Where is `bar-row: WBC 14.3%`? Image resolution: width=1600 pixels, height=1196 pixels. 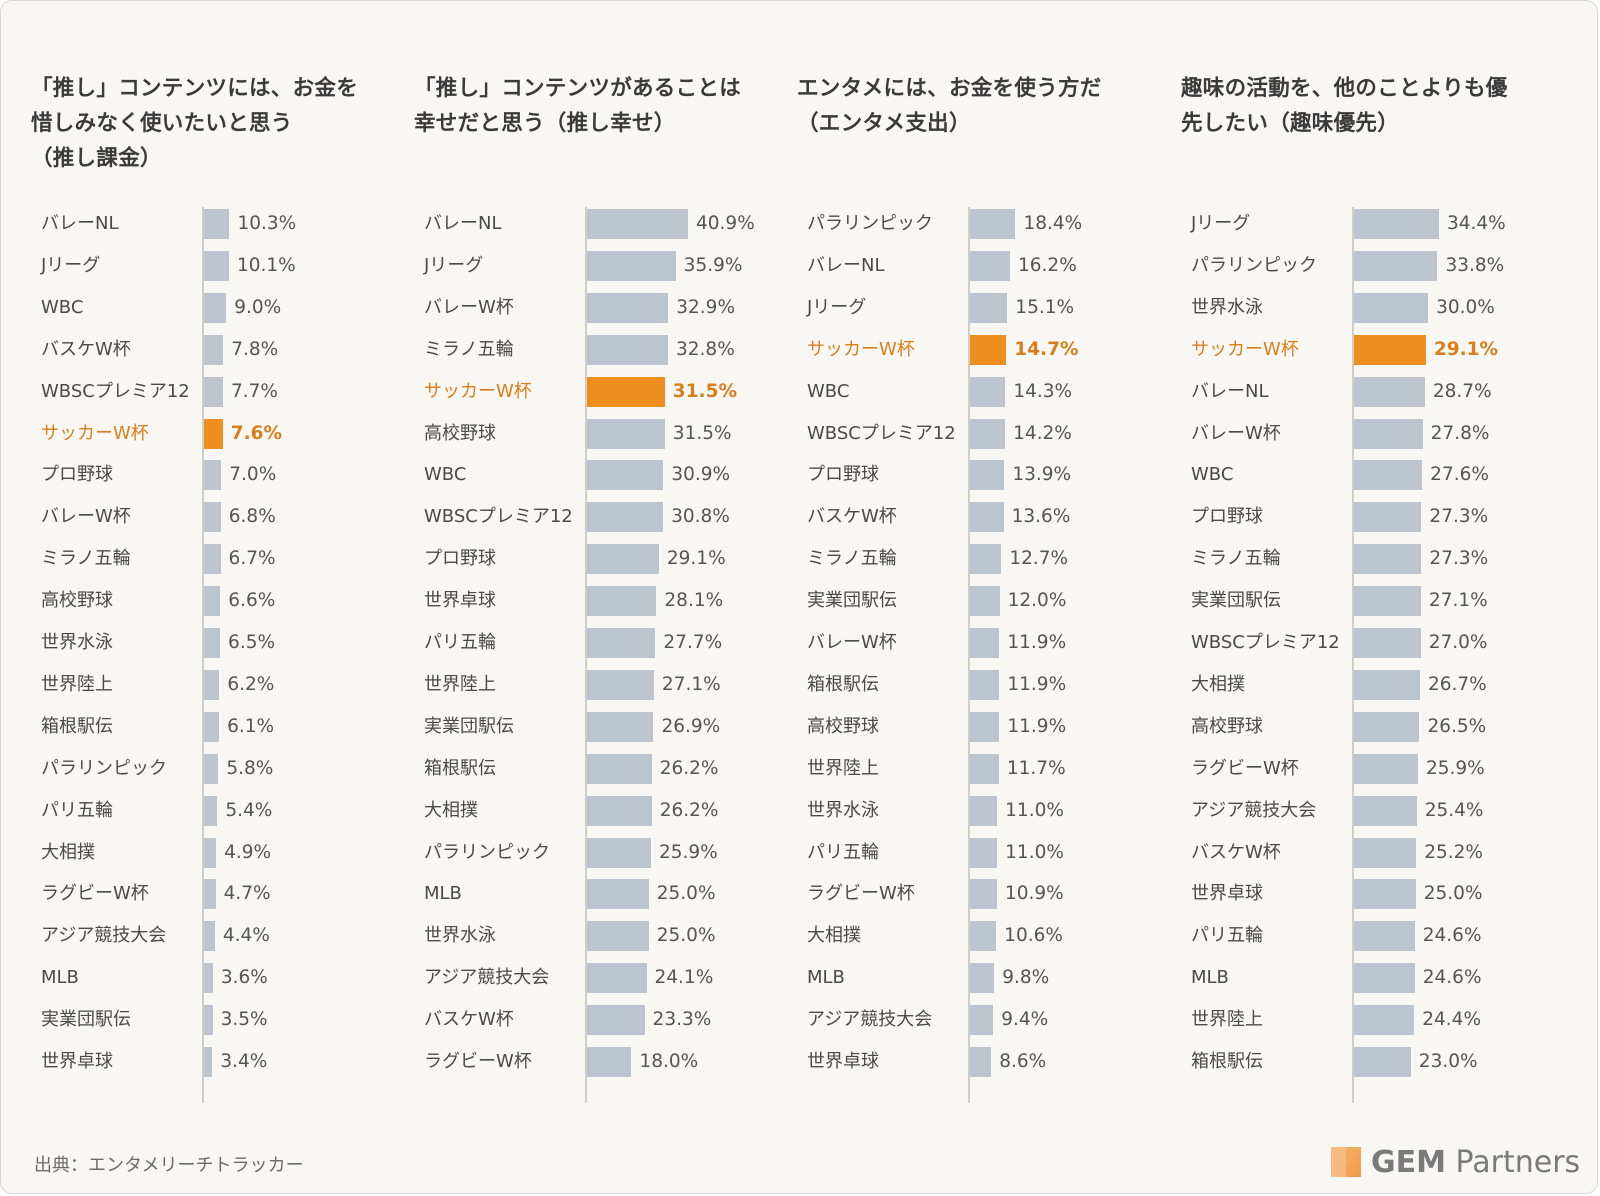
bar-row: WBC 14.3% is located at coordinates (983, 391).